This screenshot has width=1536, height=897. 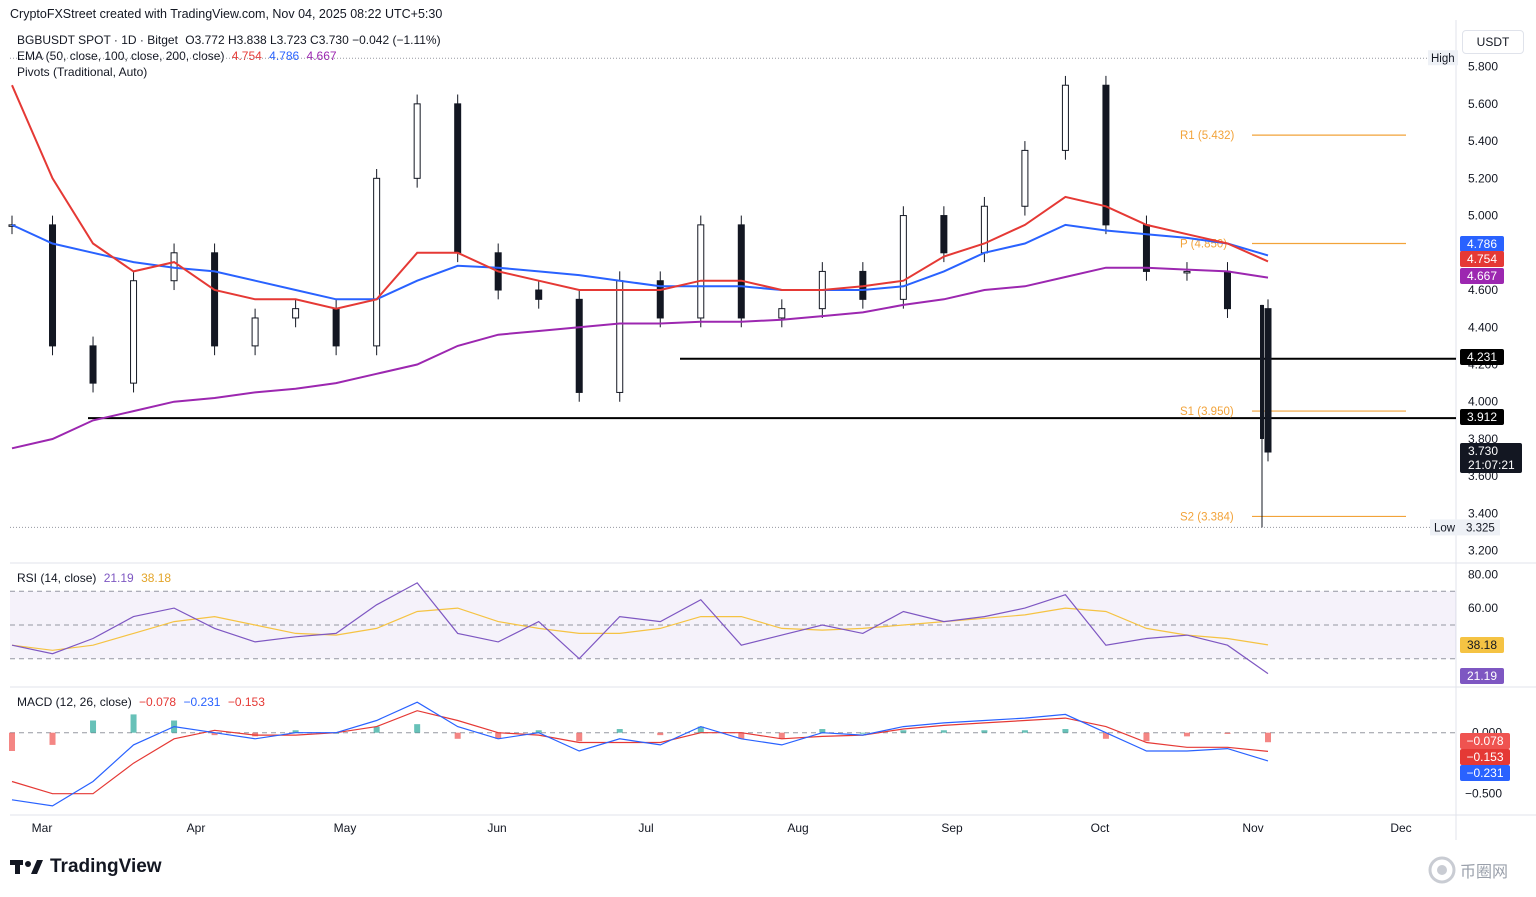 I want to click on macd-pane: 0.000−0.500−0.078−0.153−0.231, so click(x=759, y=754).